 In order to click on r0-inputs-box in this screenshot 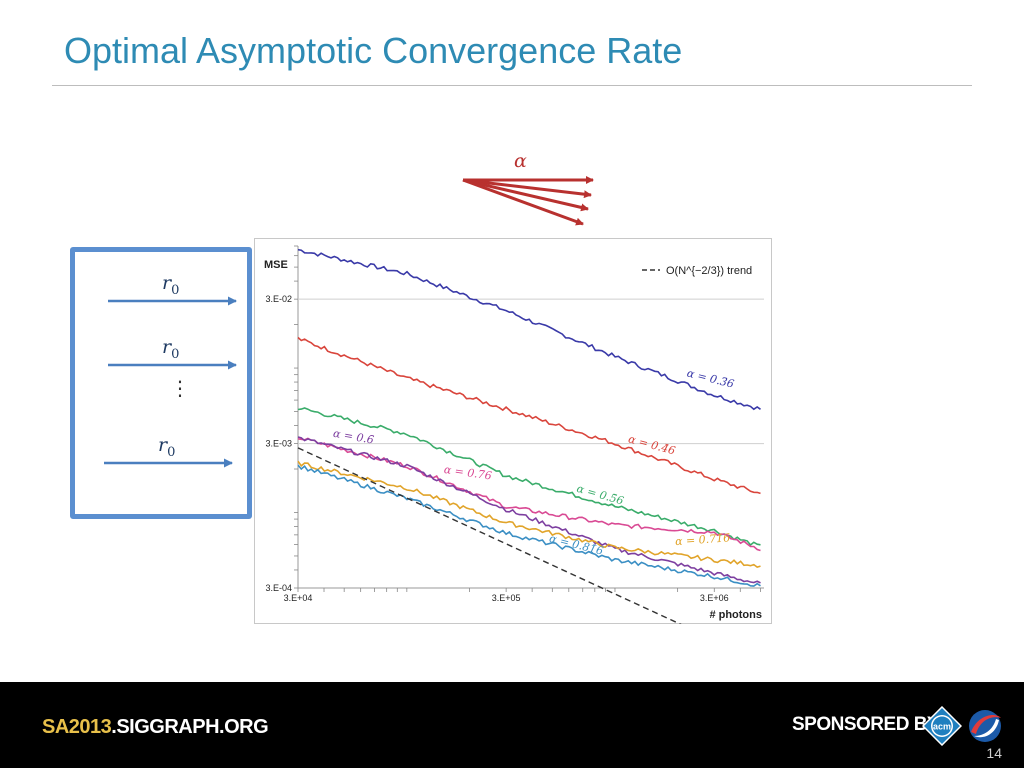, I will do `click(161, 383)`.